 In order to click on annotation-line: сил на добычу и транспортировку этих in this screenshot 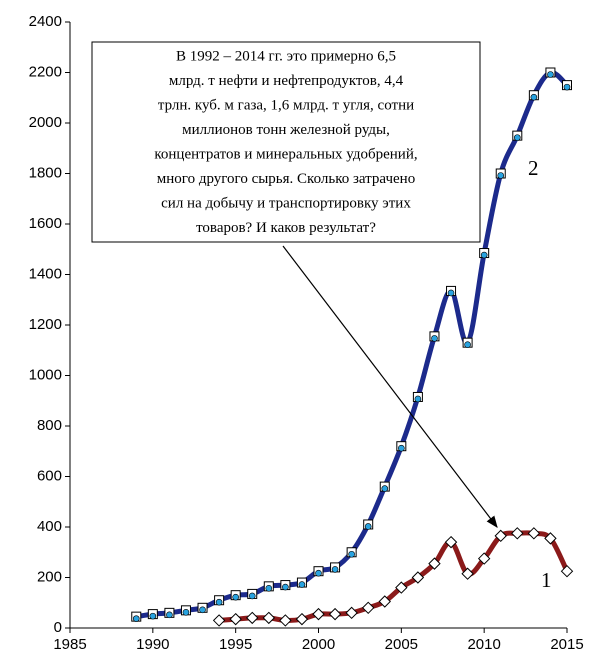, I will do `click(286, 203)`.